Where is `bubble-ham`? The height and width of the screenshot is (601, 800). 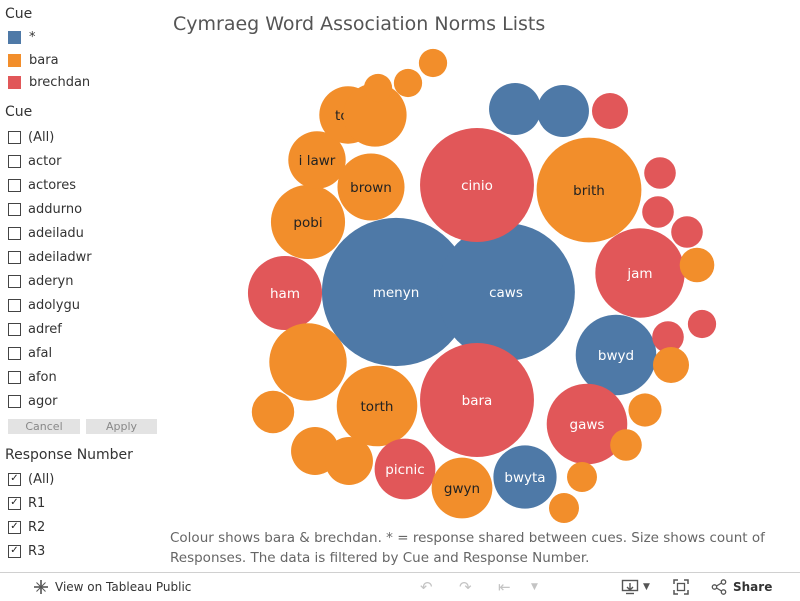 bubble-ham is located at coordinates (285, 293).